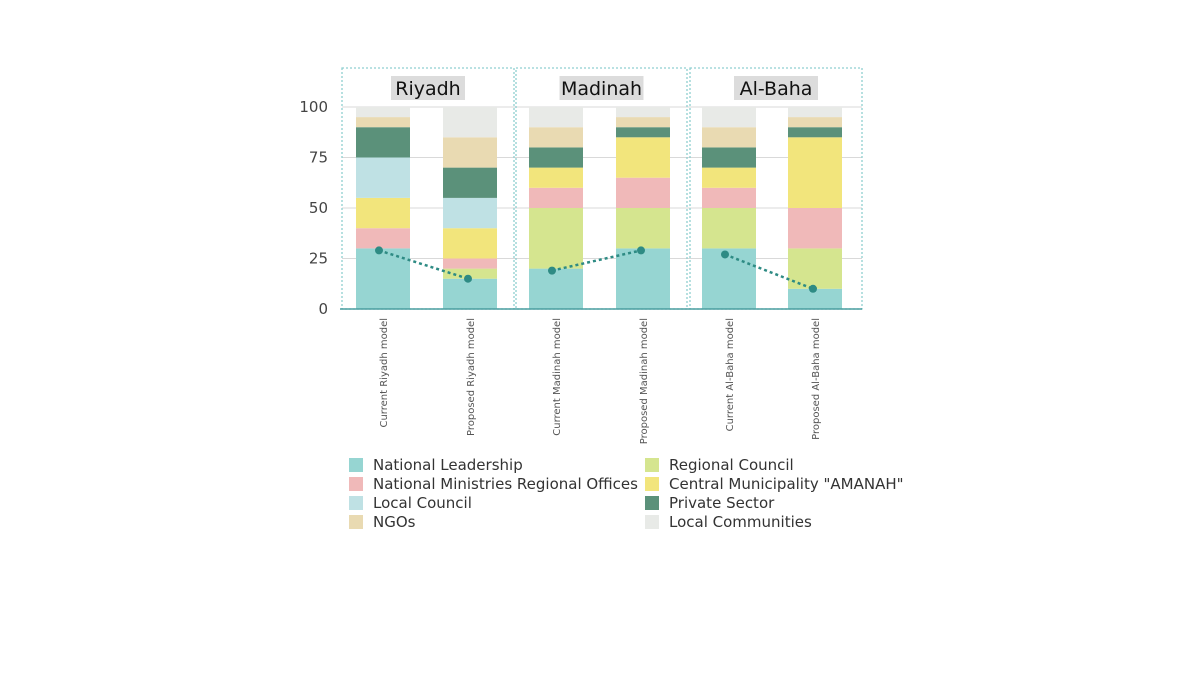 The height and width of the screenshot is (675, 1200). What do you see at coordinates (556, 117) in the screenshot?
I see `bar-segment-local-communities-current-madinah-model` at bounding box center [556, 117].